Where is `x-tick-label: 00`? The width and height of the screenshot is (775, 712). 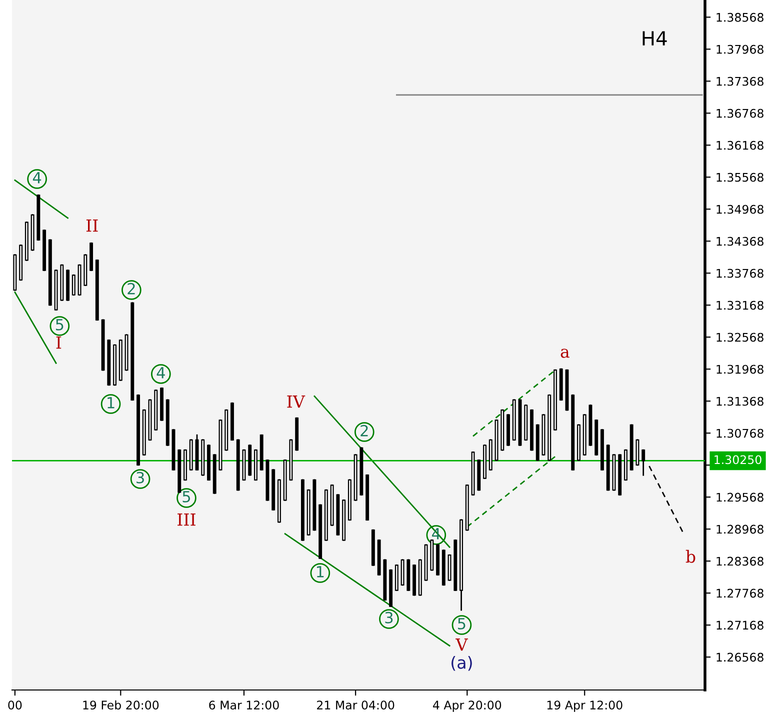
x-tick-label: 00 is located at coordinates (15, 705).